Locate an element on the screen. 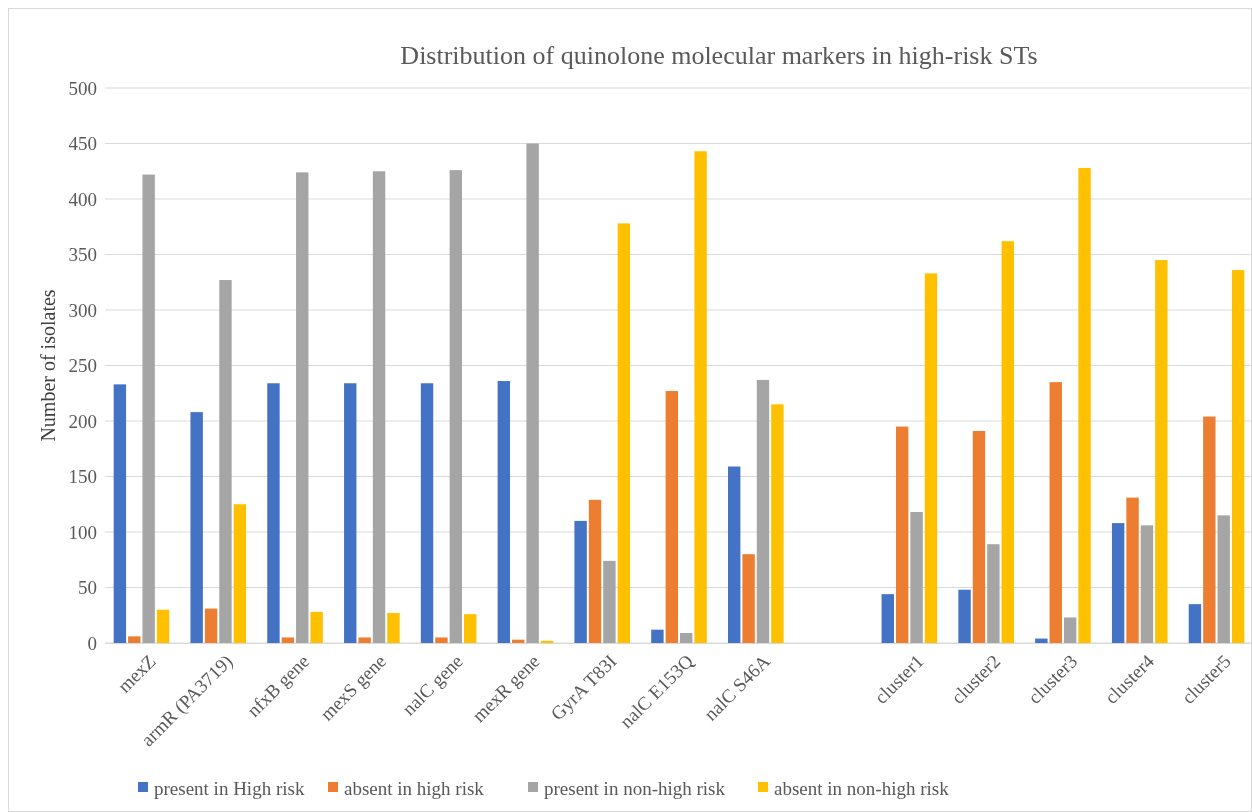 This screenshot has width=1252, height=812. y-tick-label: 300 is located at coordinates (82, 310).